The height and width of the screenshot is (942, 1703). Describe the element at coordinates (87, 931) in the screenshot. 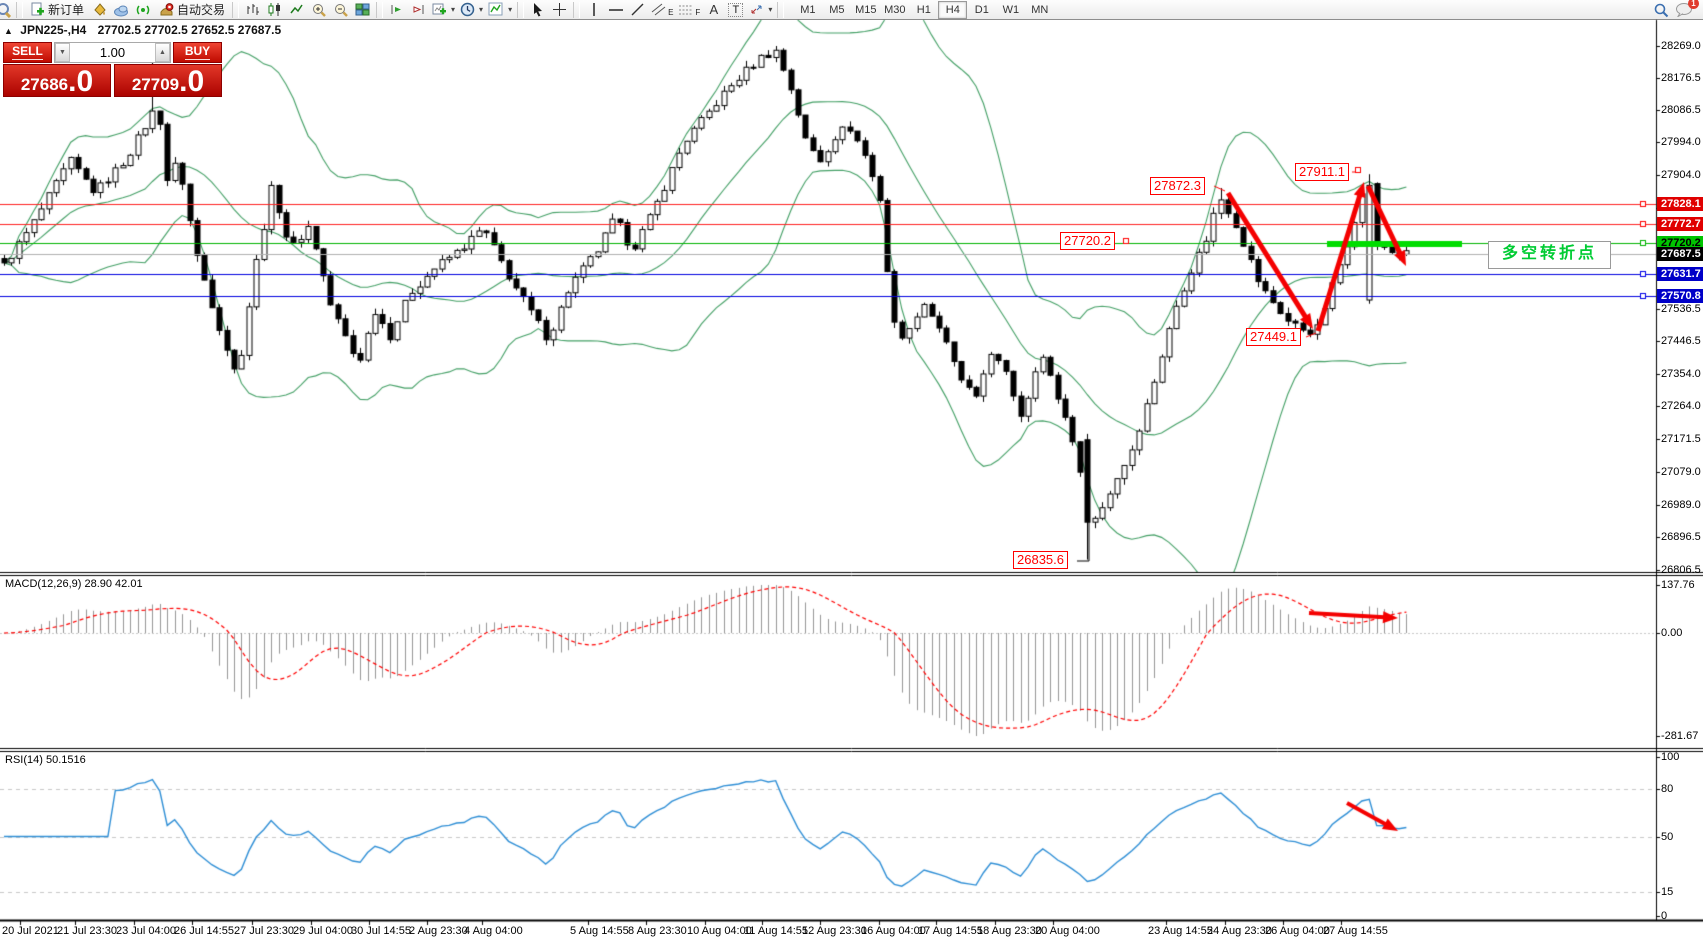

I see `time-axis-label: 21 Jul 23:30` at that location.